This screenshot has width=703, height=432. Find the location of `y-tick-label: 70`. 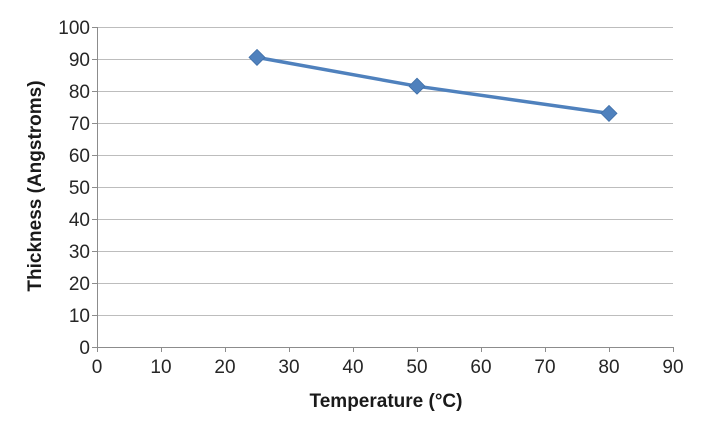

y-tick-label: 70 is located at coordinates (79, 124).